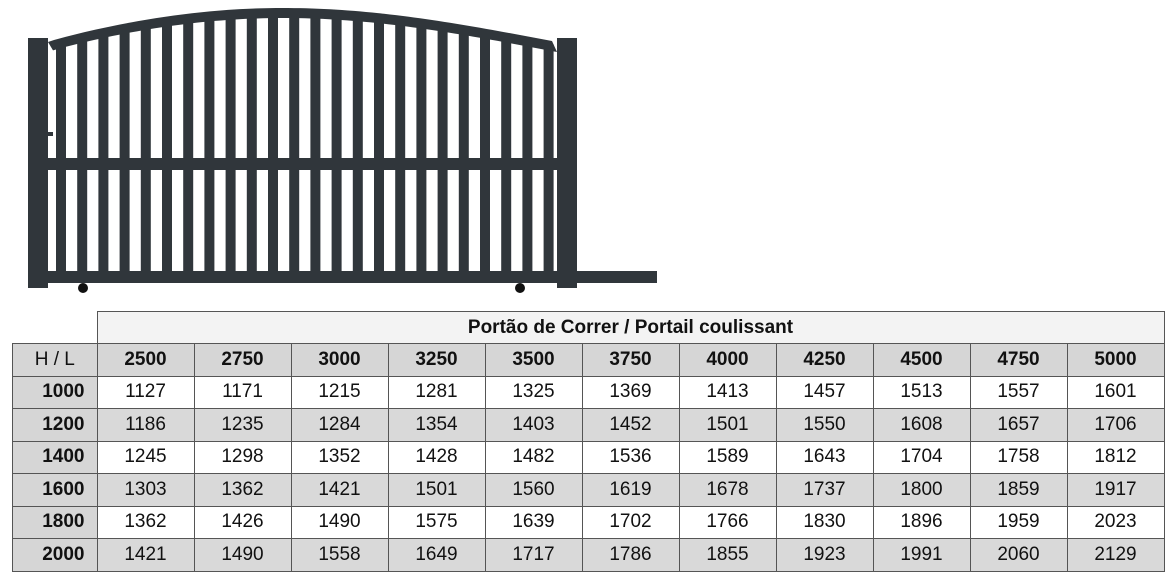 The height and width of the screenshot is (585, 1176). I want to click on price-cell: 1706, so click(1115, 425).